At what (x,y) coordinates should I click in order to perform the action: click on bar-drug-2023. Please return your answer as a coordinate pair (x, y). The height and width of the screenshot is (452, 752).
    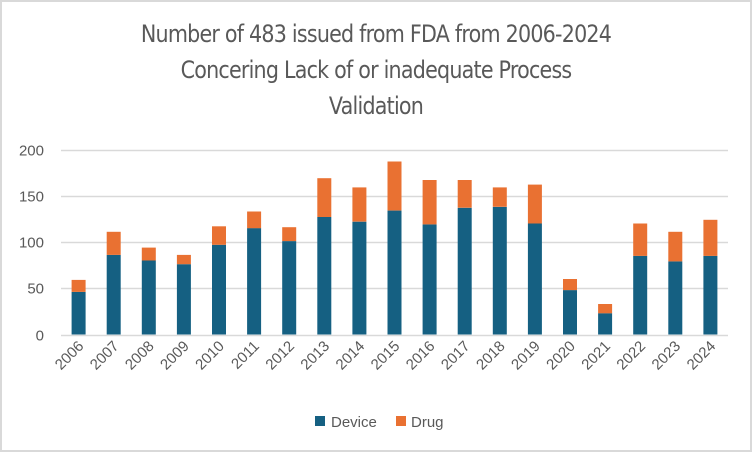
    Looking at the image, I should click on (675, 246).